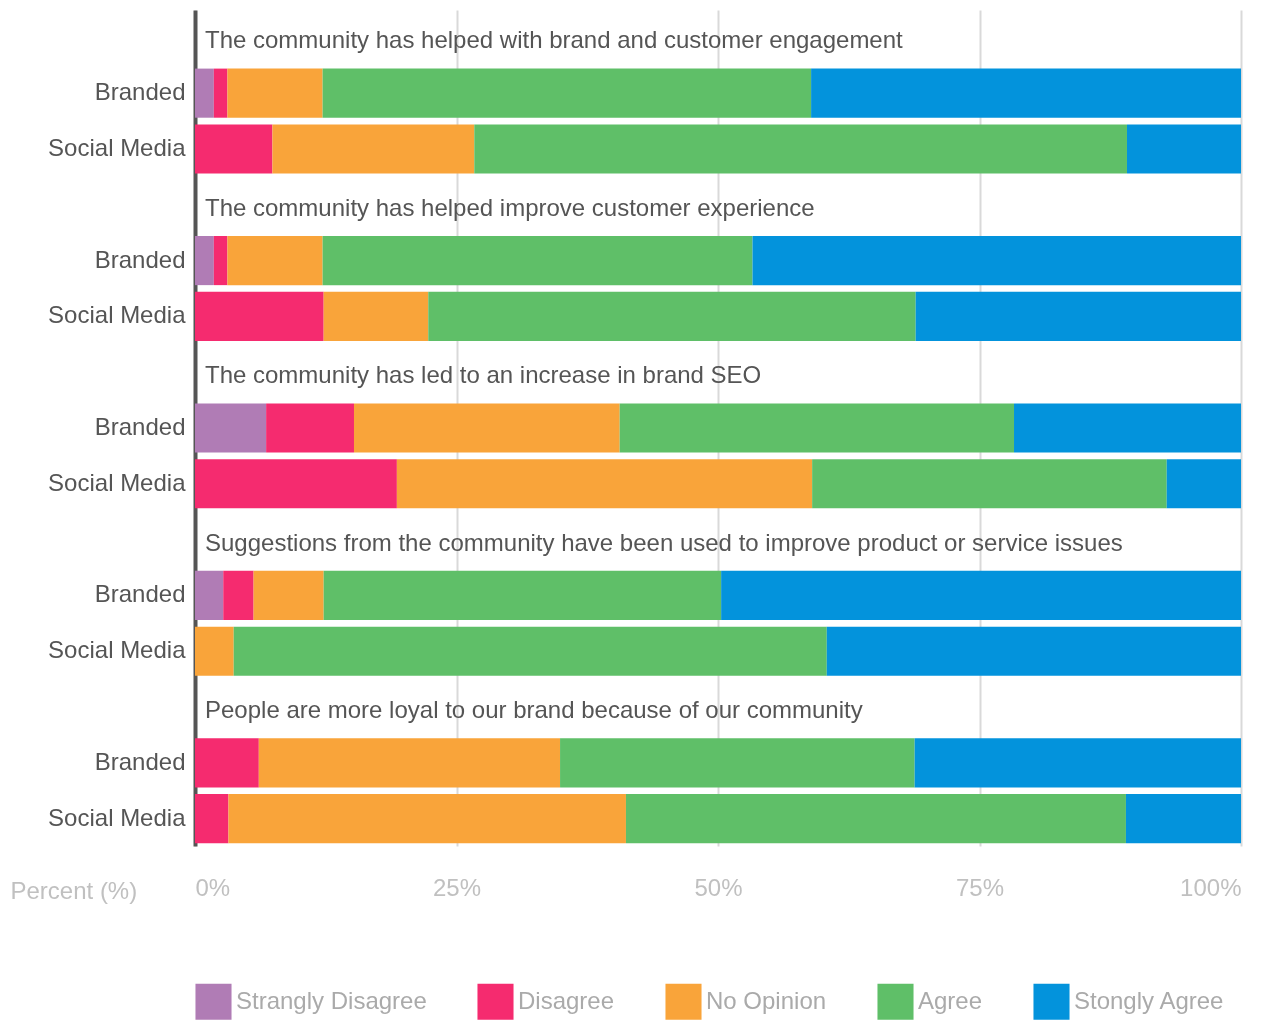 This screenshot has width=1267, height=1030. What do you see at coordinates (980, 887) in the screenshot?
I see `x-tick-label: 75%` at bounding box center [980, 887].